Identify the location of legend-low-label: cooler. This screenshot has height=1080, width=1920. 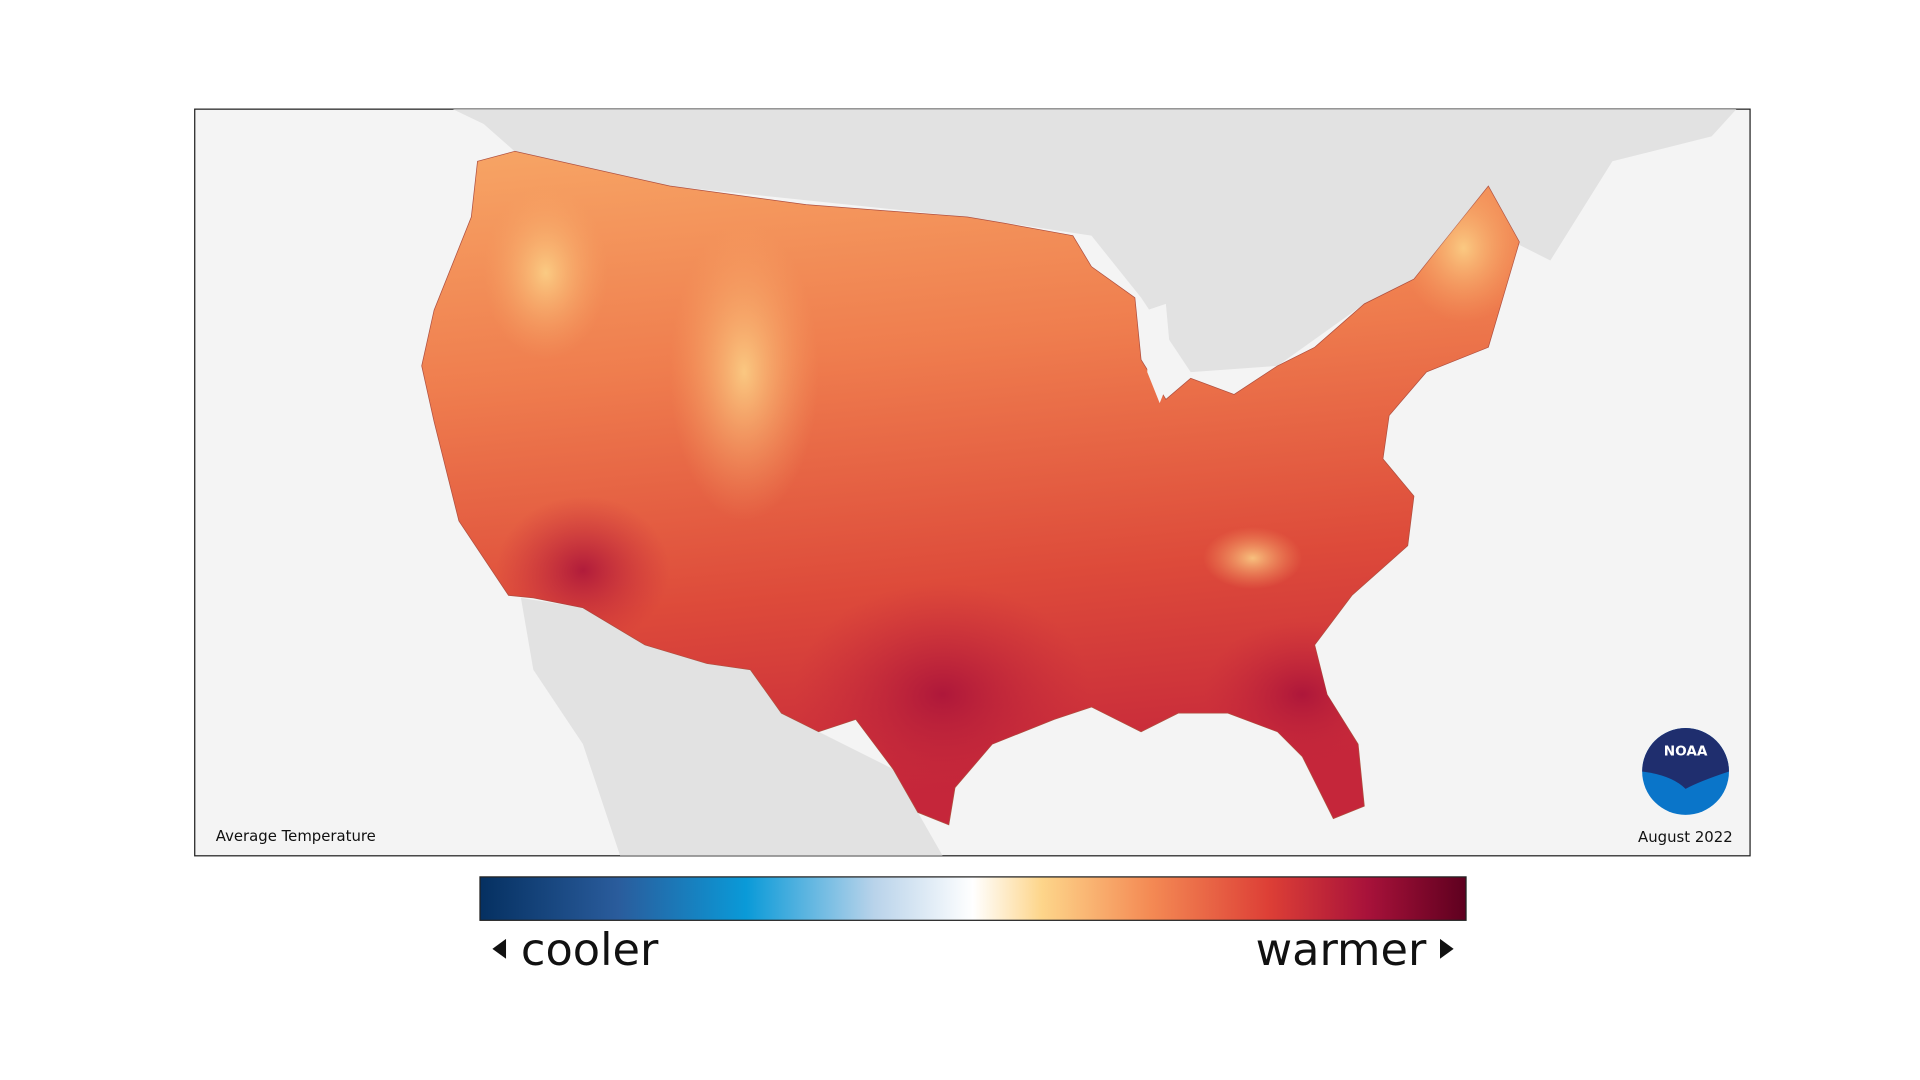
(590, 950).